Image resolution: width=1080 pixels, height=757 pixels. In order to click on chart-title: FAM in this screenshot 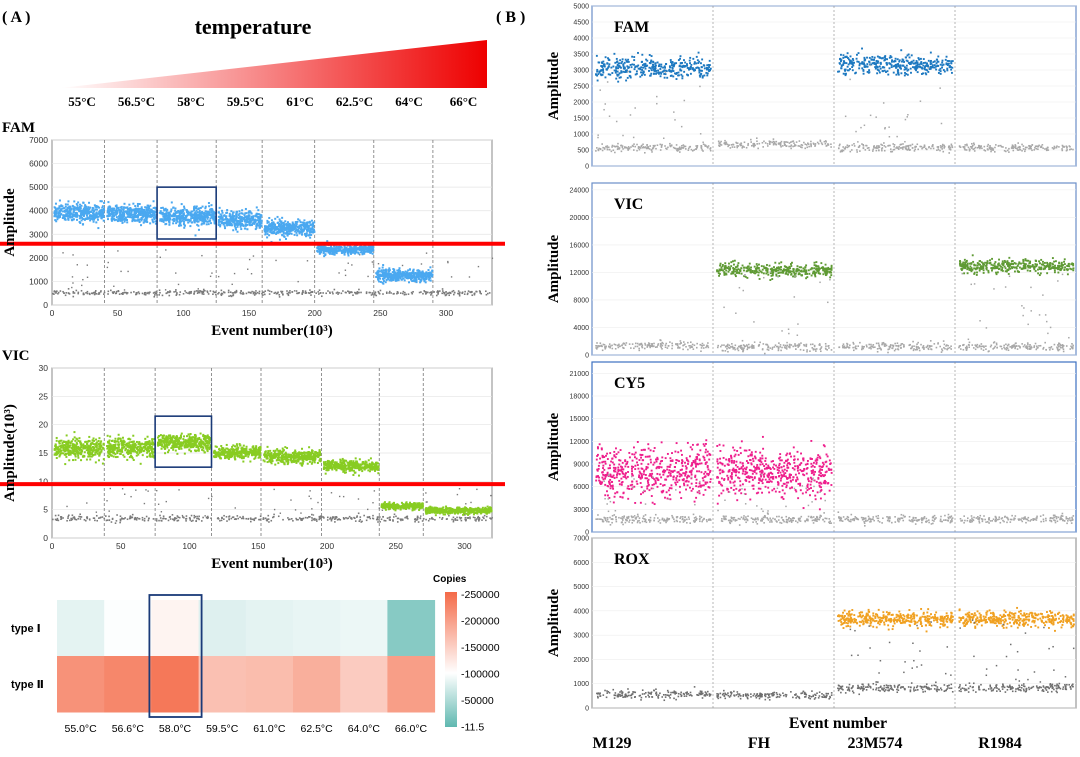, I will do `click(18, 128)`.